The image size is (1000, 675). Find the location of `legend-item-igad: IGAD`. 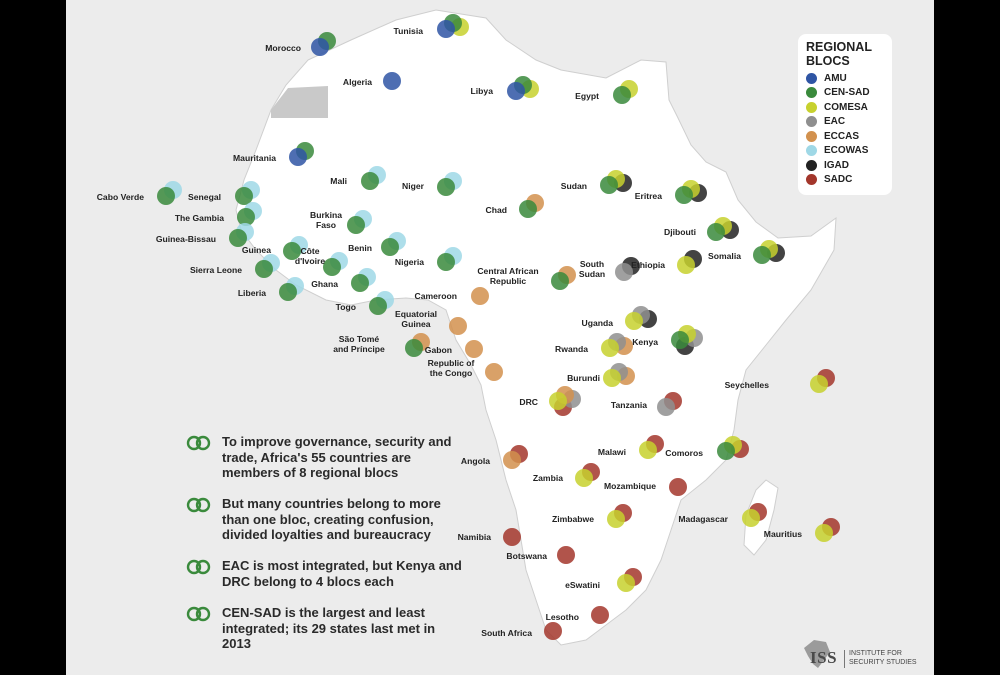

legend-item-igad: IGAD is located at coordinates (846, 165).